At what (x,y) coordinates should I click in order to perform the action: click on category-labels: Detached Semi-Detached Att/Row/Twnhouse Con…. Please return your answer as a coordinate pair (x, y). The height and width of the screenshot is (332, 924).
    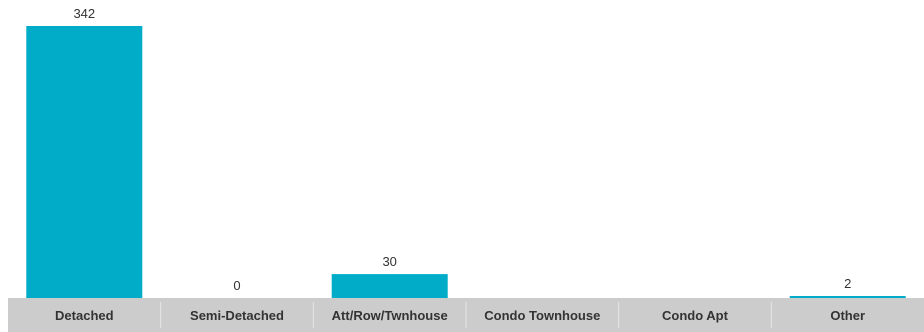
    Looking at the image, I should click on (460, 315).